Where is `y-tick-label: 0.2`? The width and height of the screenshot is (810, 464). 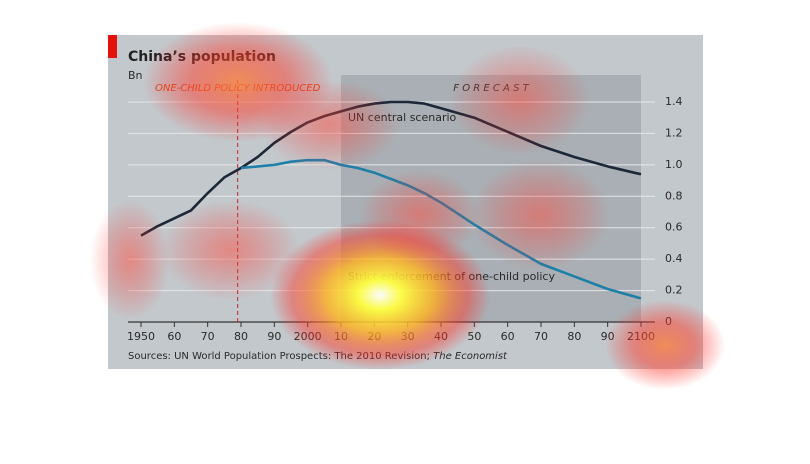 y-tick-label: 0.2 is located at coordinates (674, 290).